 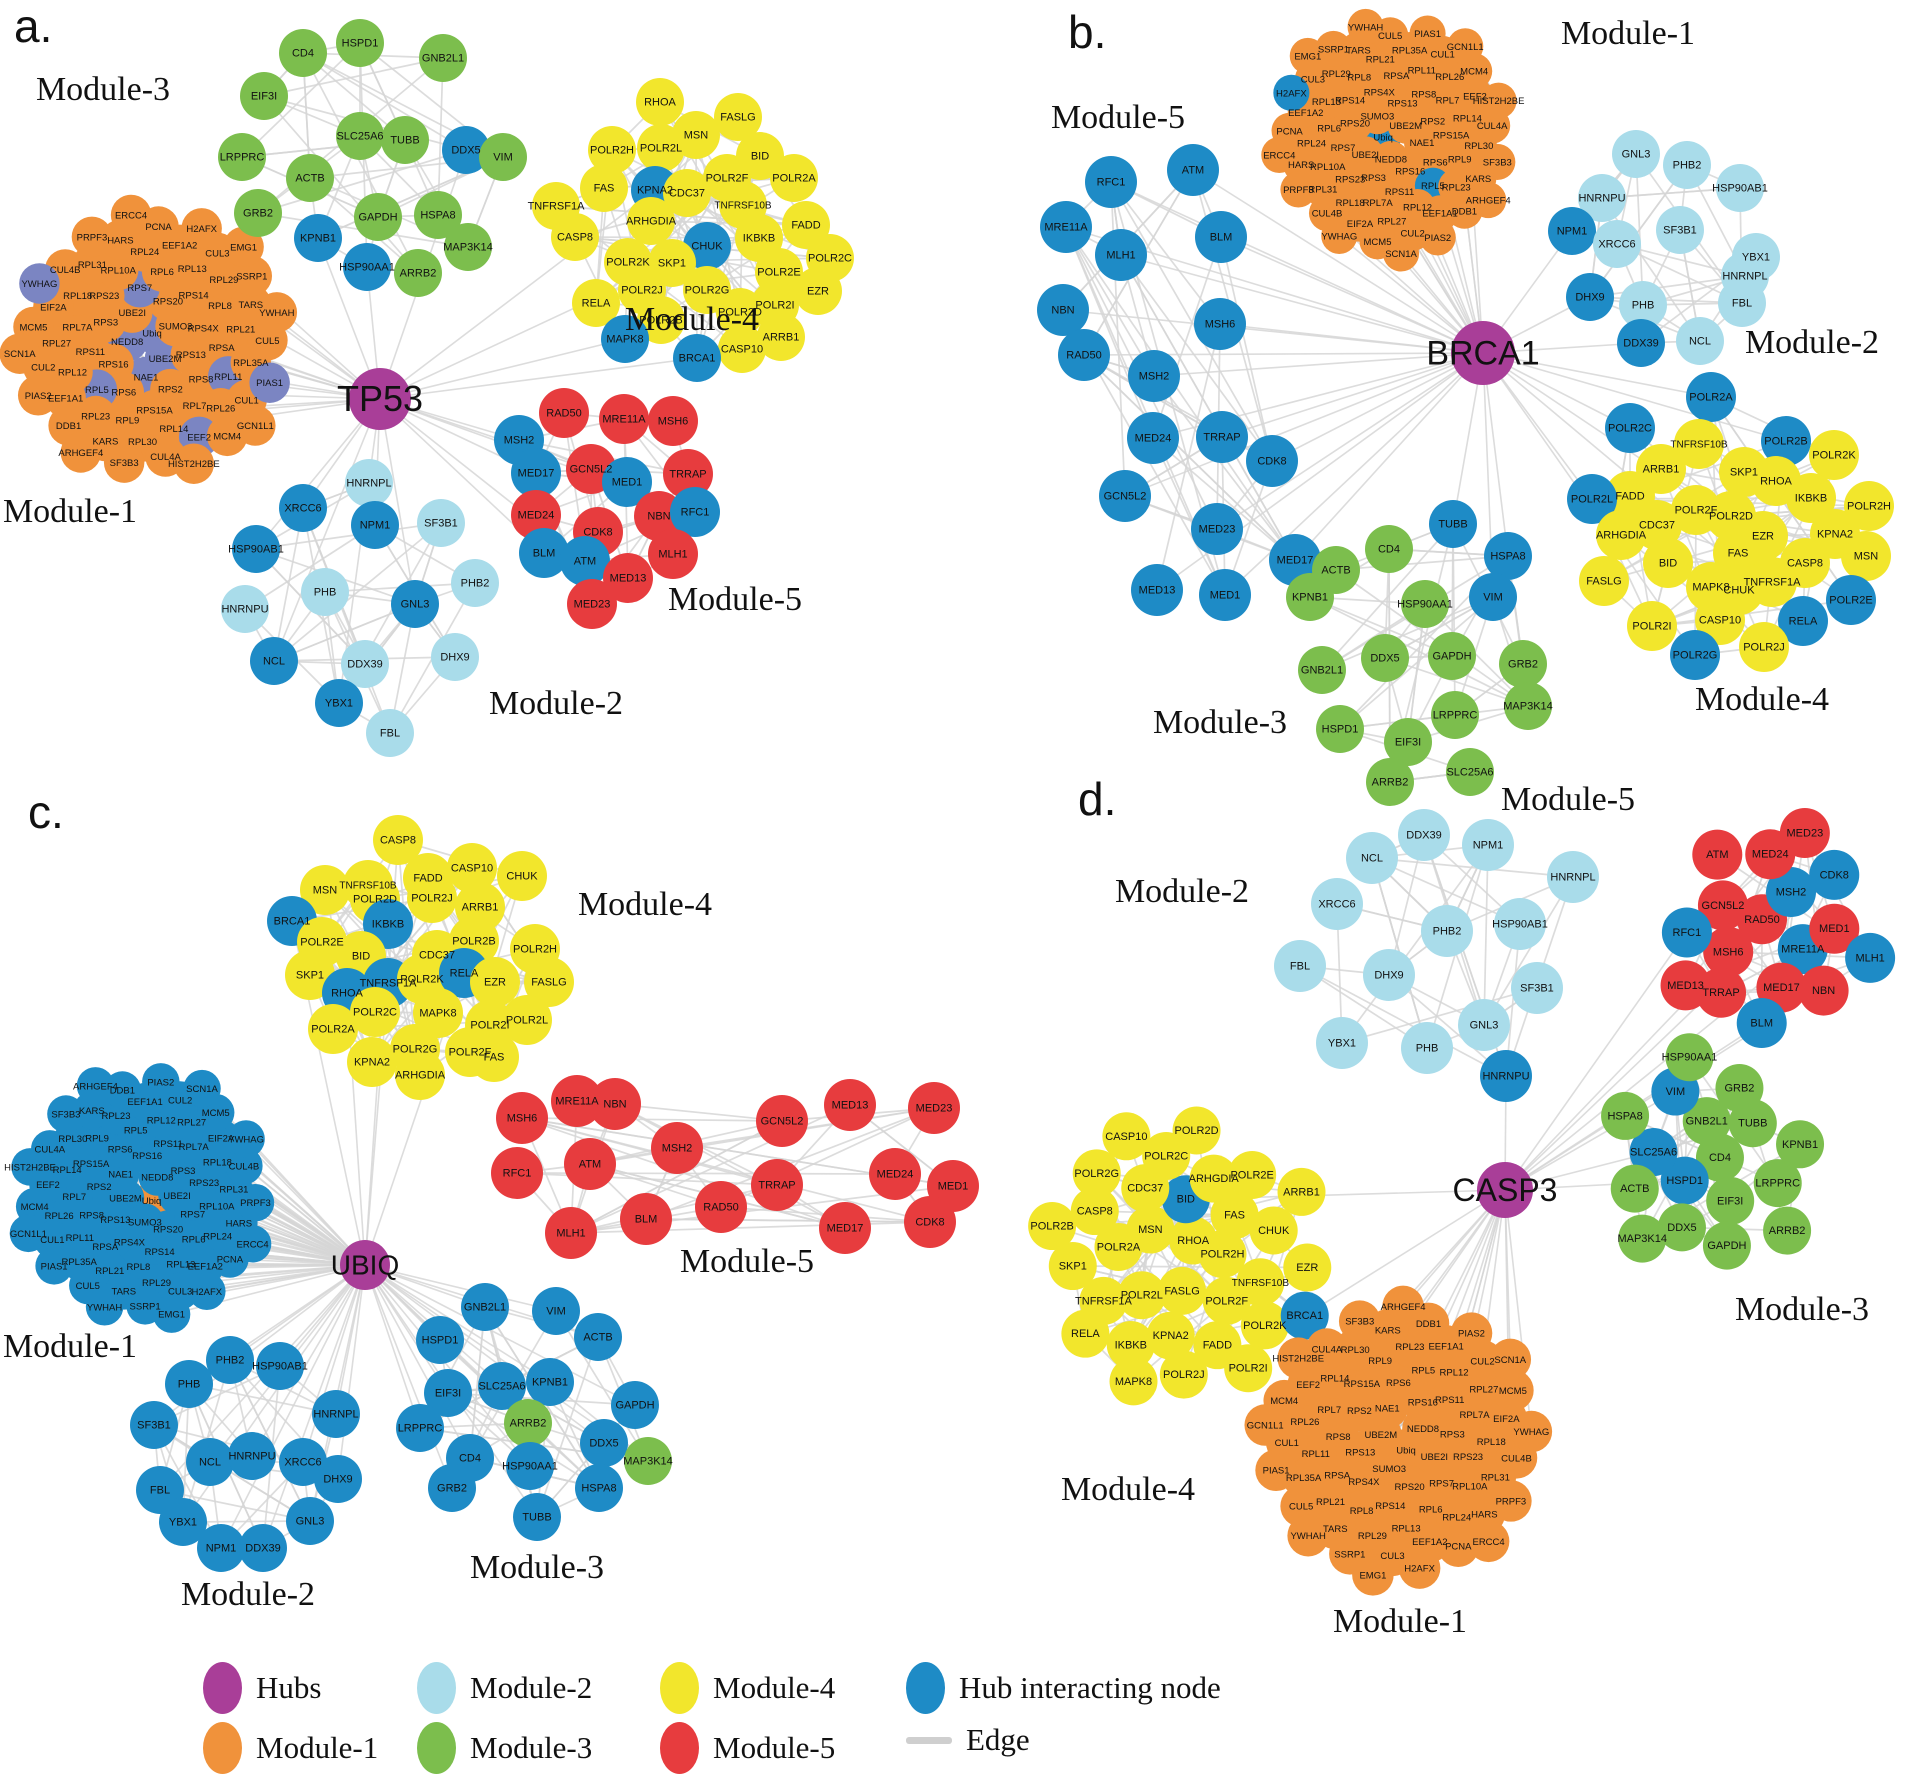 What do you see at coordinates (845, 1228) in the screenshot?
I see `node-MED17` at bounding box center [845, 1228].